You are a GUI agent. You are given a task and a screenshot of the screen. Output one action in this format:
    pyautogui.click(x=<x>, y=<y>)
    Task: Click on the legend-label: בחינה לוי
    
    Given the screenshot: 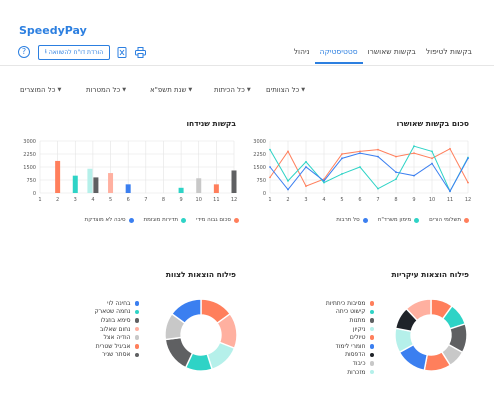 What is the action you would take?
    pyautogui.click(x=119, y=303)
    